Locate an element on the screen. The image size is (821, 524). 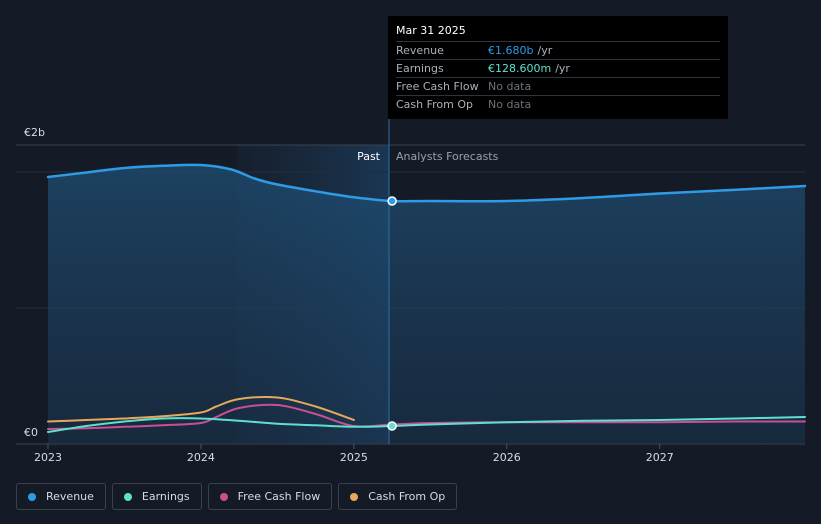
tooltip-value: €1.680b is located at coordinates (511, 50).